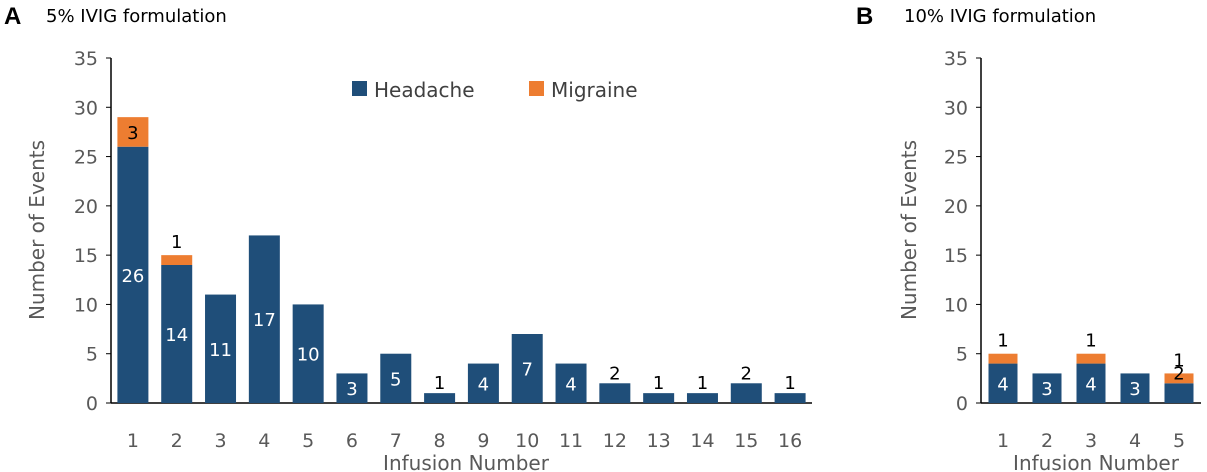 The image size is (1207, 472). What do you see at coordinates (86, 108) in the screenshot?
I see `panel-a-y-tick-label: 30` at bounding box center [86, 108].